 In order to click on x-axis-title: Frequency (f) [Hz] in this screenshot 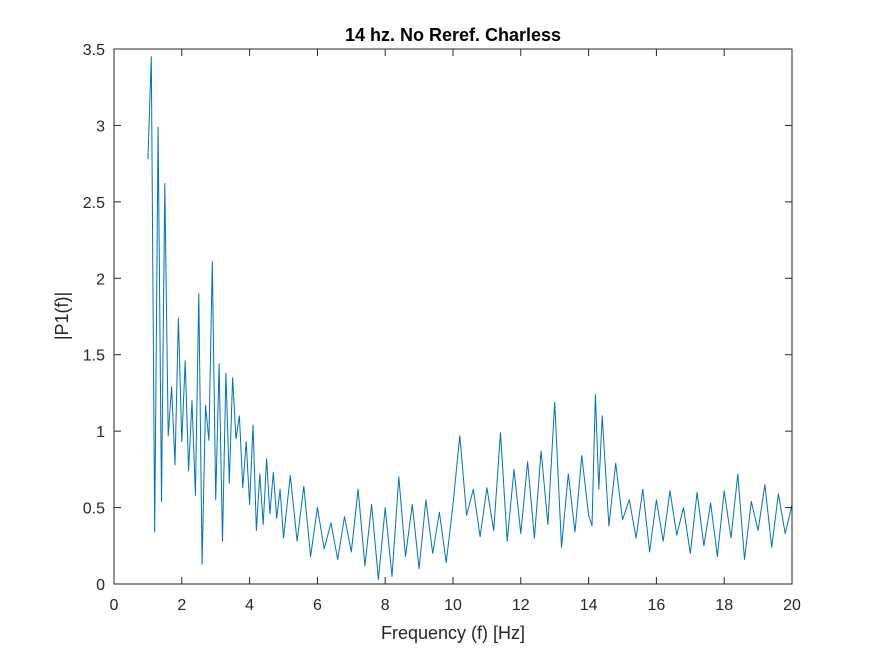, I will do `click(453, 633)`.